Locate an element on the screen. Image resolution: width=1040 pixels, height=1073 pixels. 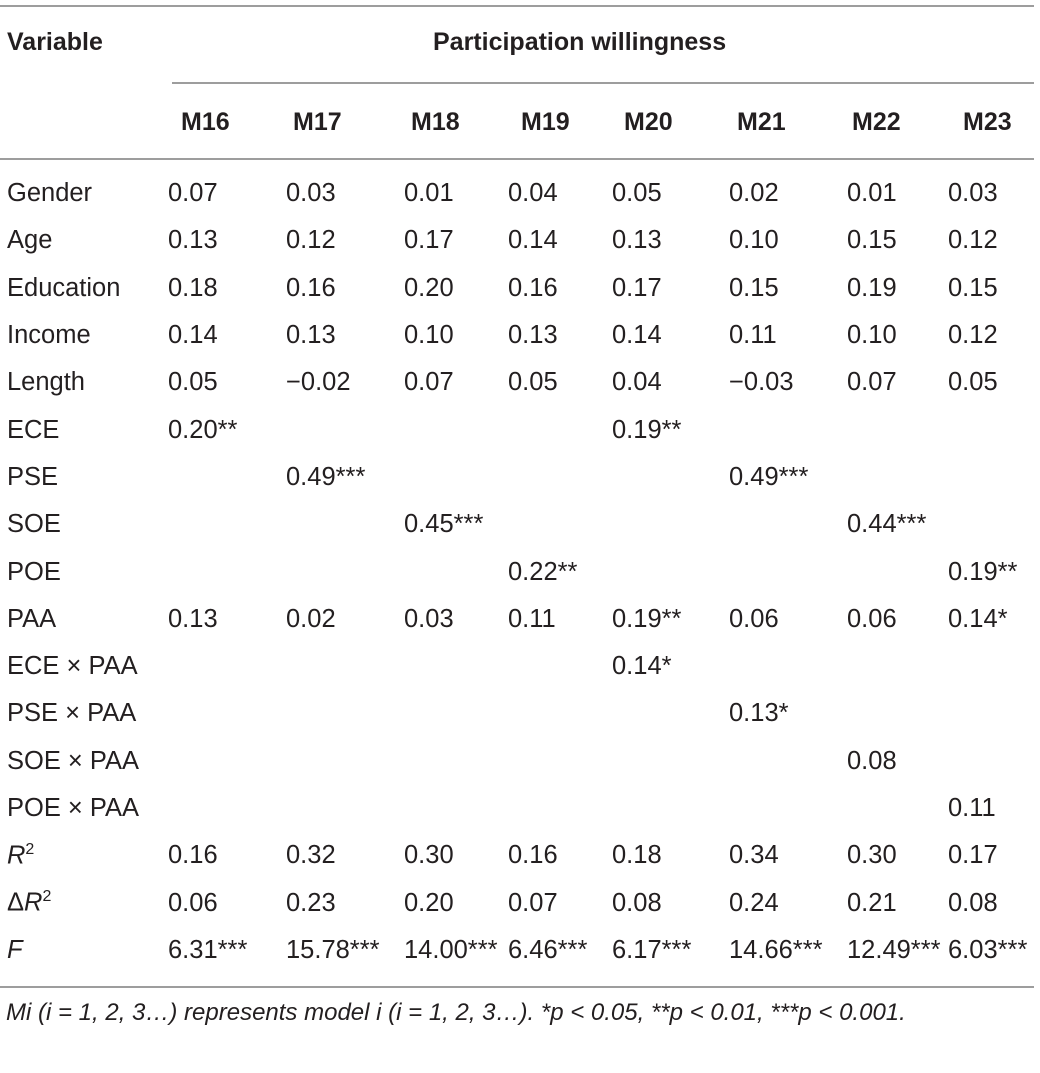
table-cell: 14.66*** is located at coordinates (776, 949).